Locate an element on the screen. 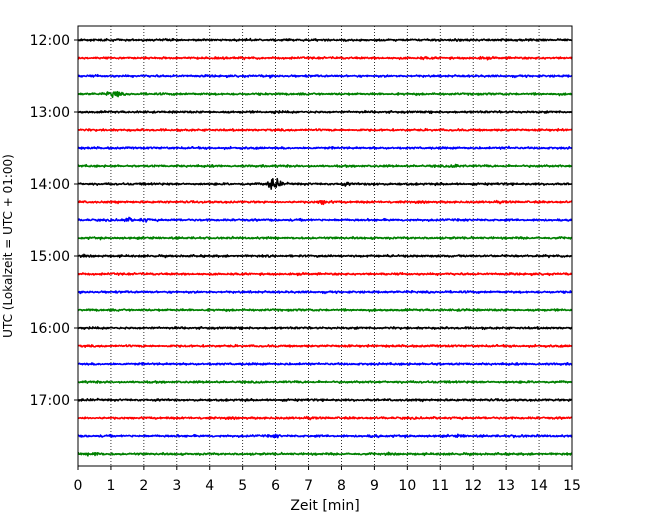 Image resolution: width=650 pixels, height=520 pixels. x-tick-label: 12 is located at coordinates (473, 486).